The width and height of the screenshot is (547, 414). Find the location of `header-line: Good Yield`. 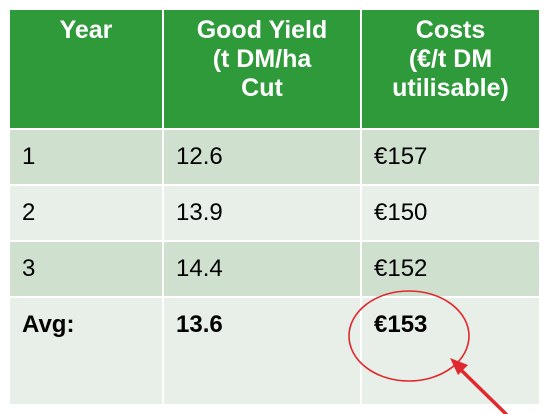

header-line: Good Yield is located at coordinates (262, 30).